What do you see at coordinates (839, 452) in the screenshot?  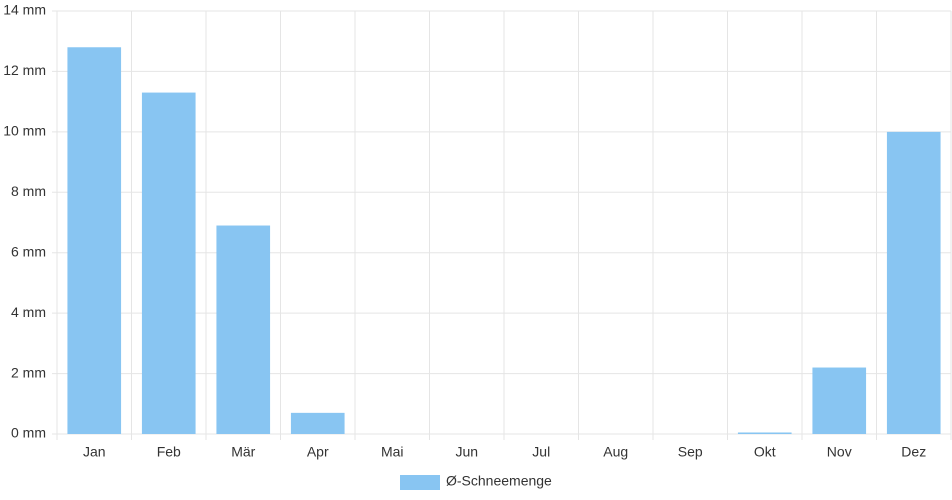 I see `x-tick-label: Nov` at bounding box center [839, 452].